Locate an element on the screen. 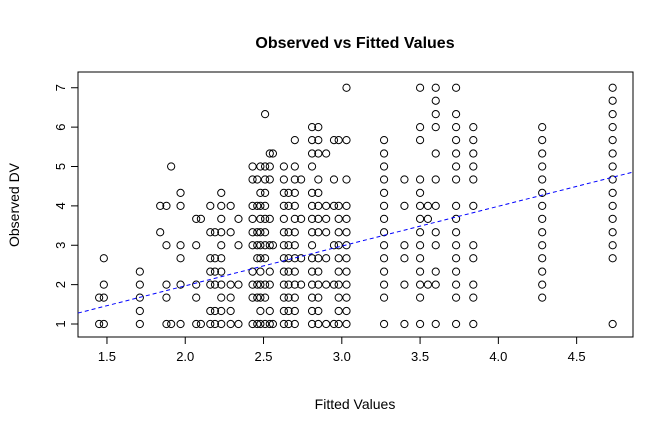  y-tick-label: 1 is located at coordinates (60, 323).